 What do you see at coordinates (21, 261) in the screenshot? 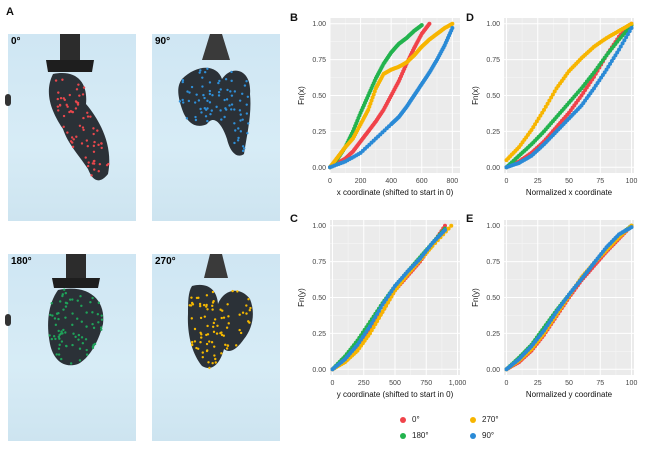
I see `photo-angle-label: 180°` at bounding box center [21, 261].